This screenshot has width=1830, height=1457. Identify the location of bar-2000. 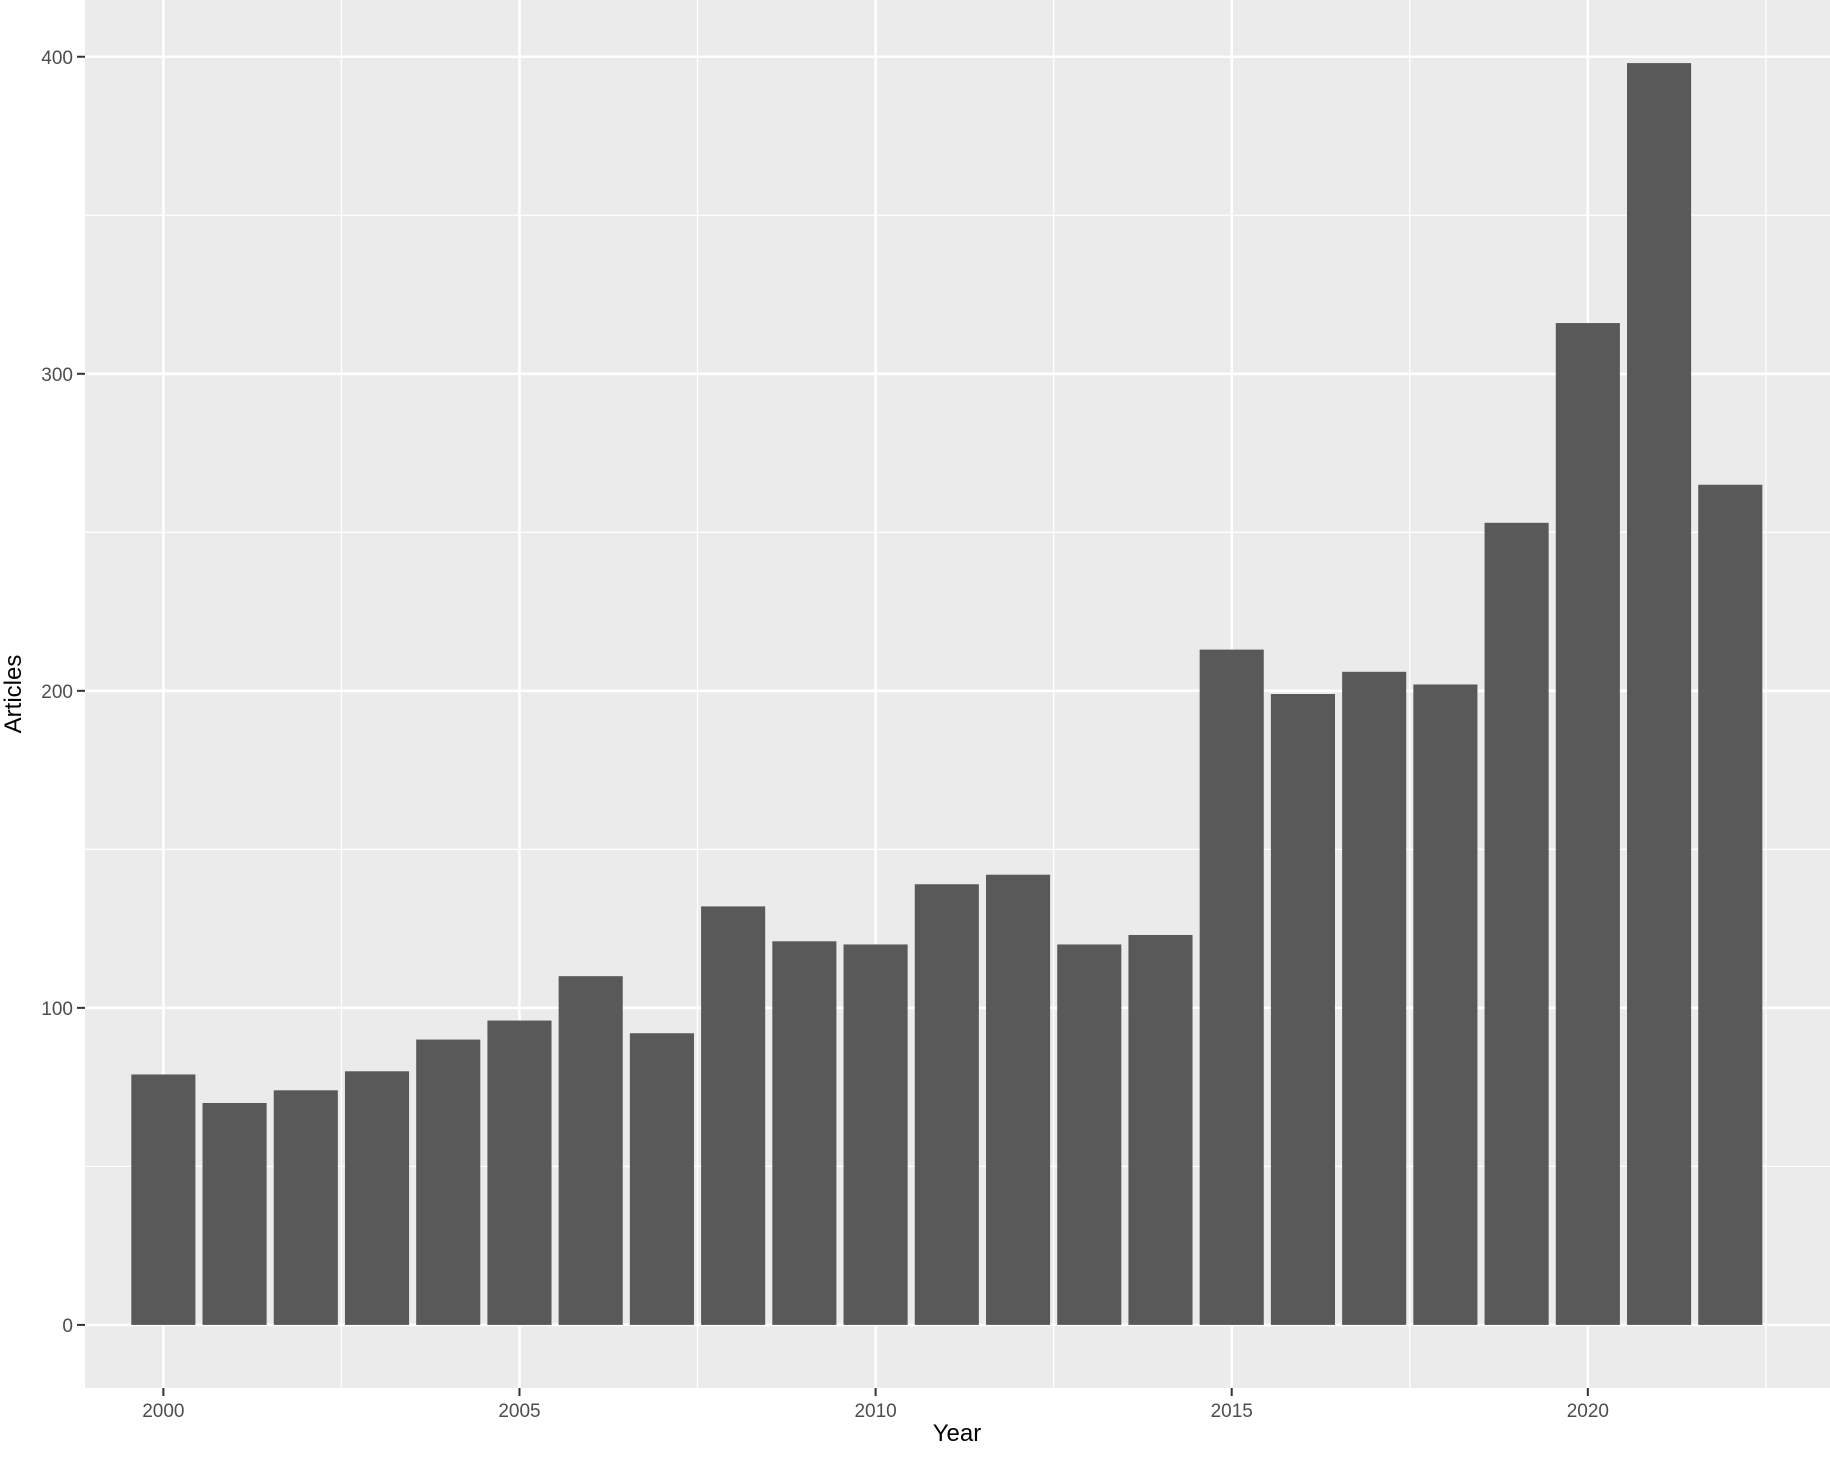
(163, 1199).